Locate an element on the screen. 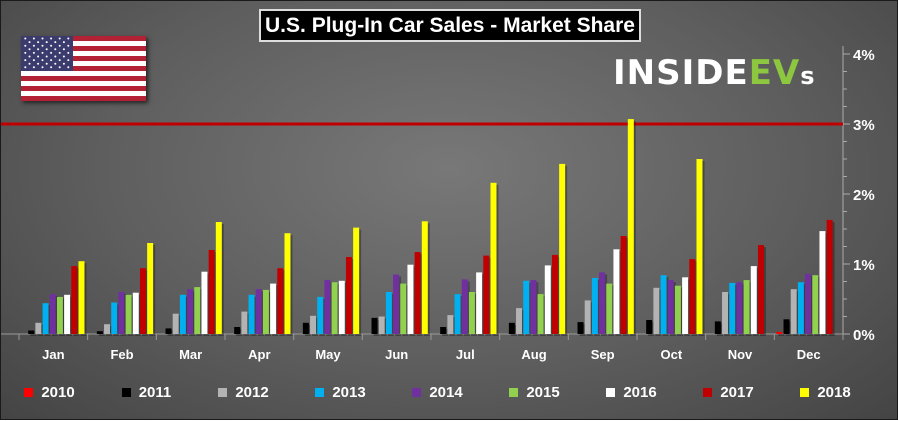 The width and height of the screenshot is (898, 421). x-tick-label: Dec is located at coordinates (809, 354).